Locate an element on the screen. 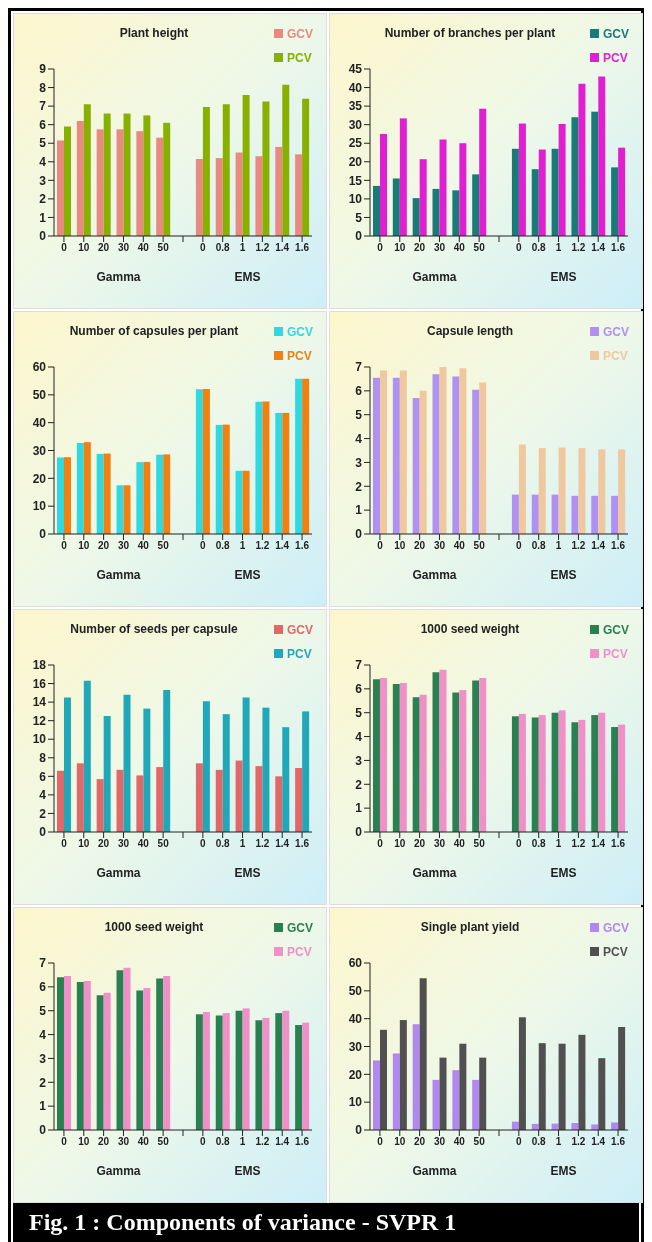  x-tick-label: 40 is located at coordinates (459, 248).